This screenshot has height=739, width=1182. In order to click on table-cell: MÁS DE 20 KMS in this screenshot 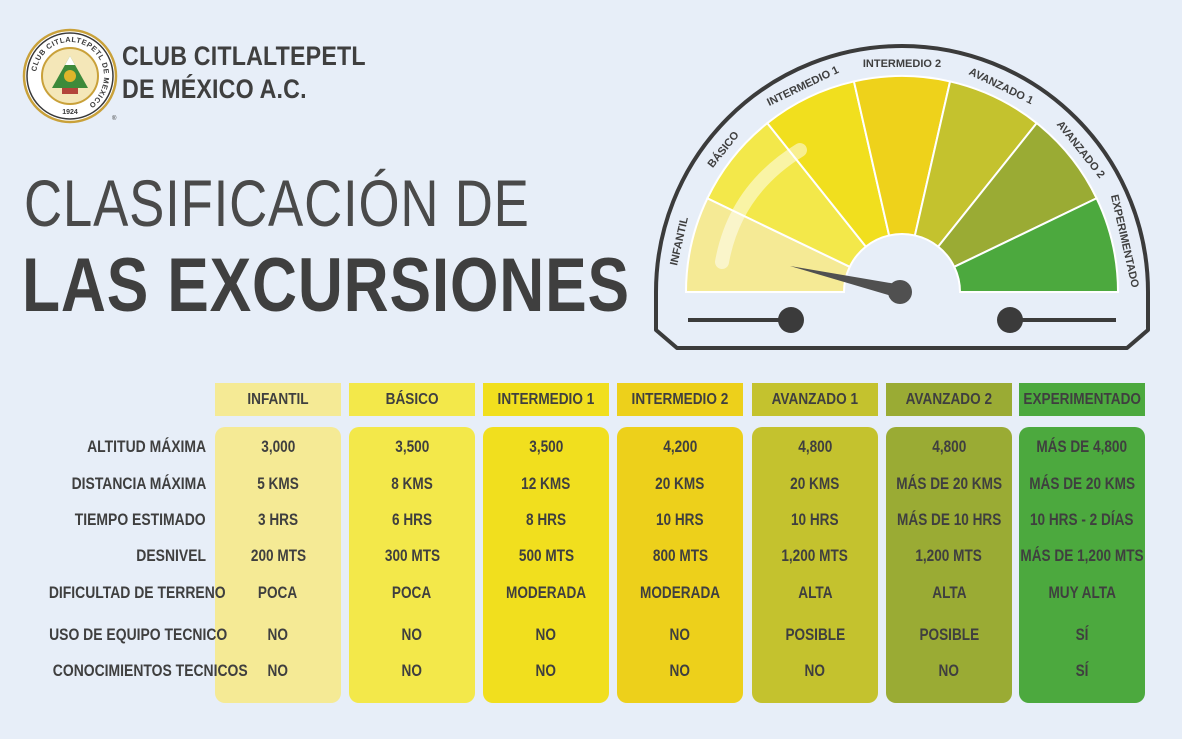, I will do `click(1082, 484)`.